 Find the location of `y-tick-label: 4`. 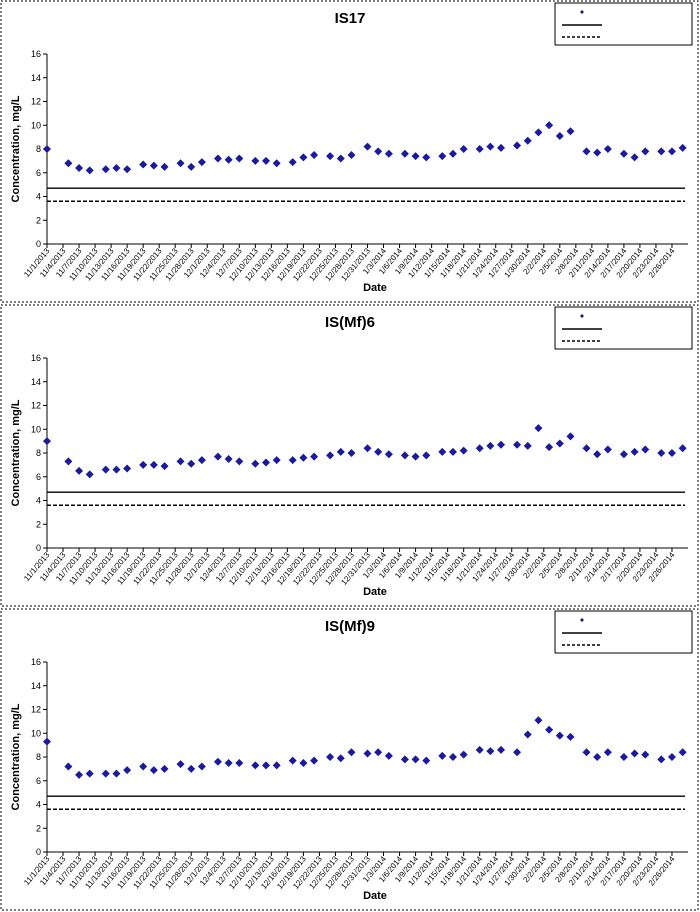

y-tick-label: 4 is located at coordinates (38, 501).